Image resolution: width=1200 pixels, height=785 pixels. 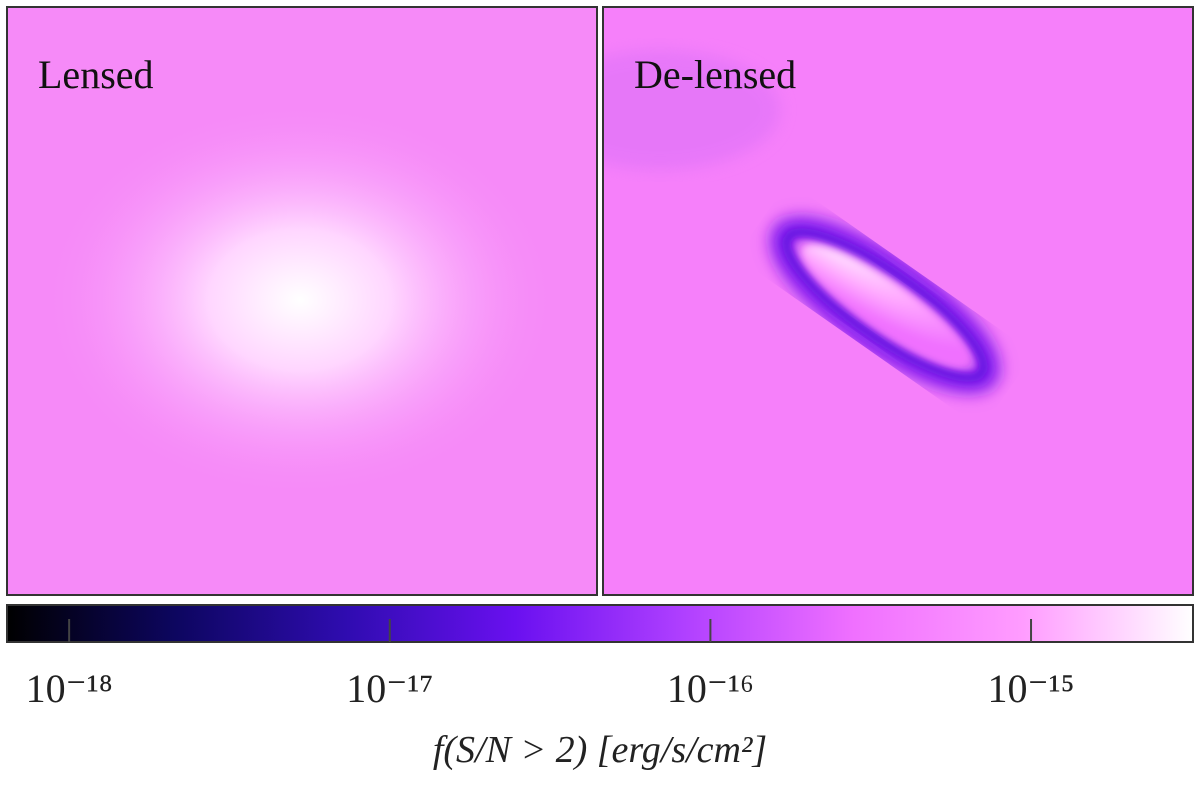 I want to click on colorbar-label: f(S/N > 2) [erg/s/cm²], so click(x=600, y=750).